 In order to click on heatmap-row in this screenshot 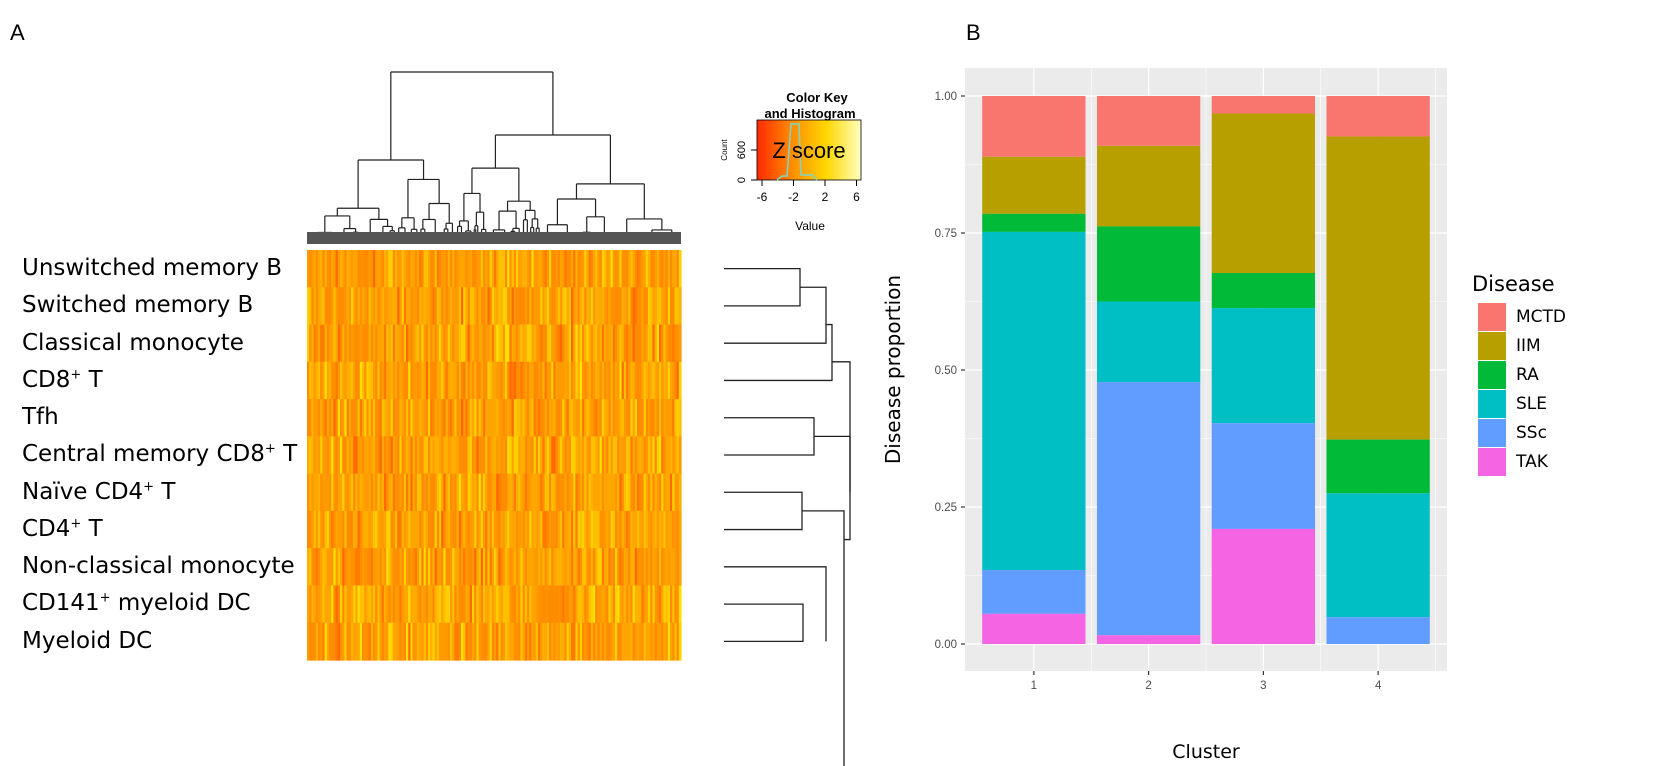, I will do `click(494, 641)`.